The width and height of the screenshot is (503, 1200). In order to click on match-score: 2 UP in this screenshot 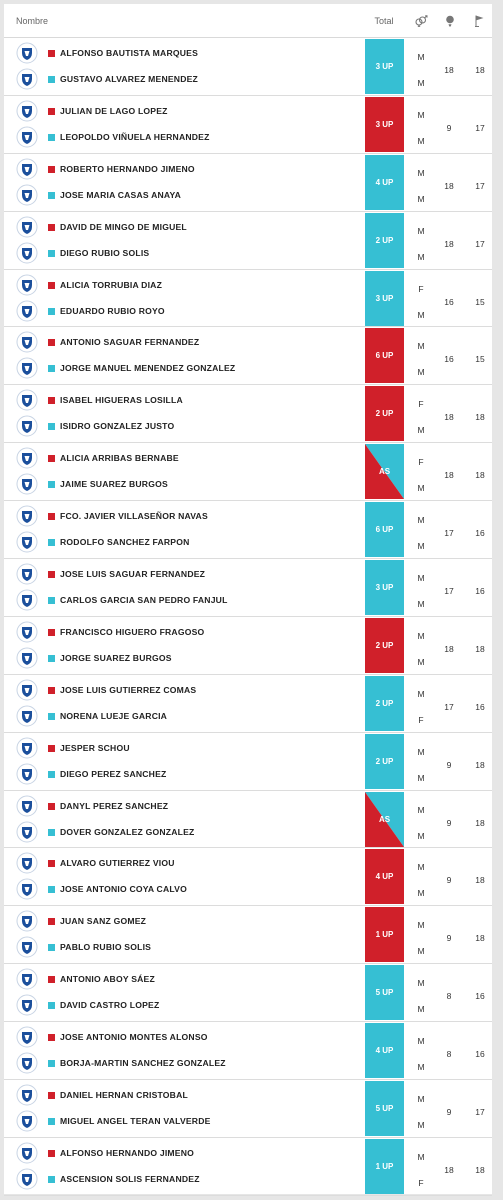, I will do `click(384, 645)`.